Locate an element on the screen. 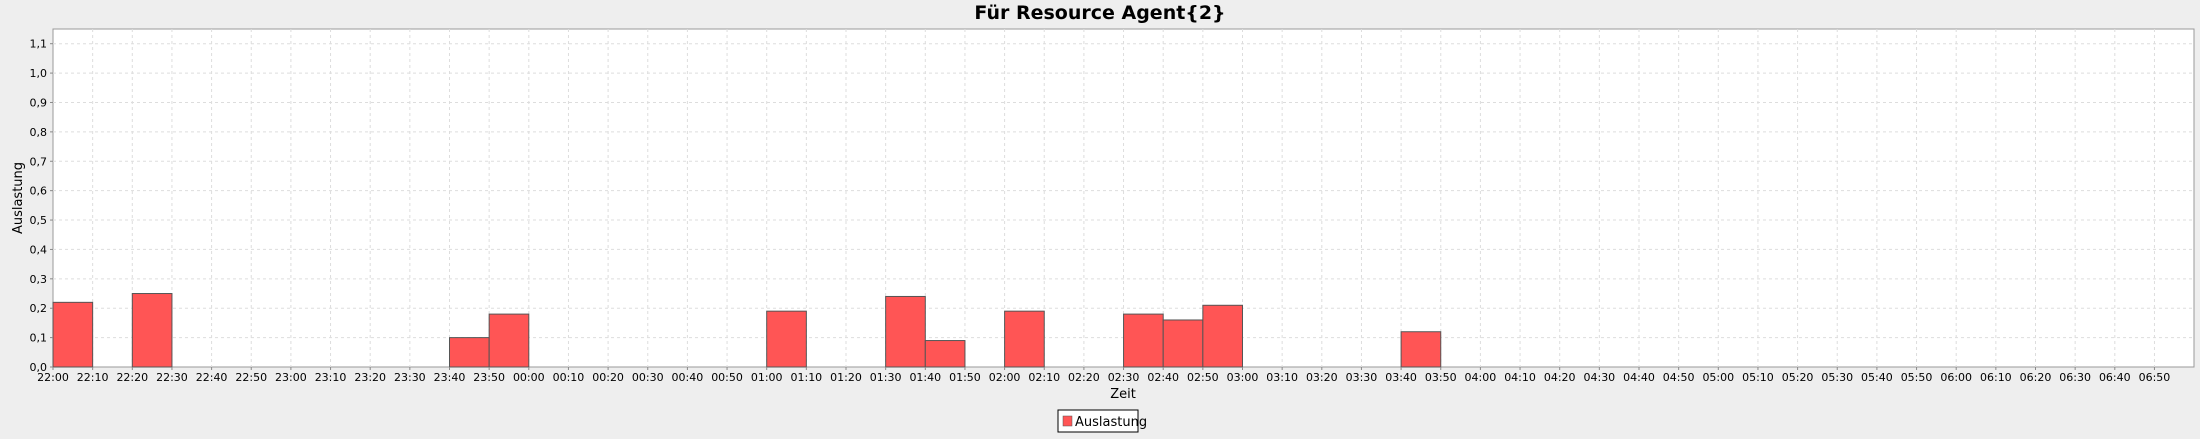  y-tick-label: 1,1 is located at coordinates (39, 44).